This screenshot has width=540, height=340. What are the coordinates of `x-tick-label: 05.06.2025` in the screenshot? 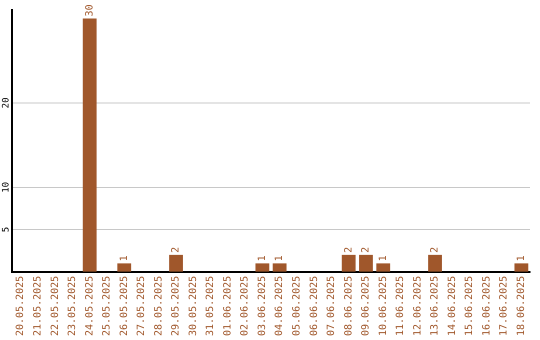 It's located at (296, 306).